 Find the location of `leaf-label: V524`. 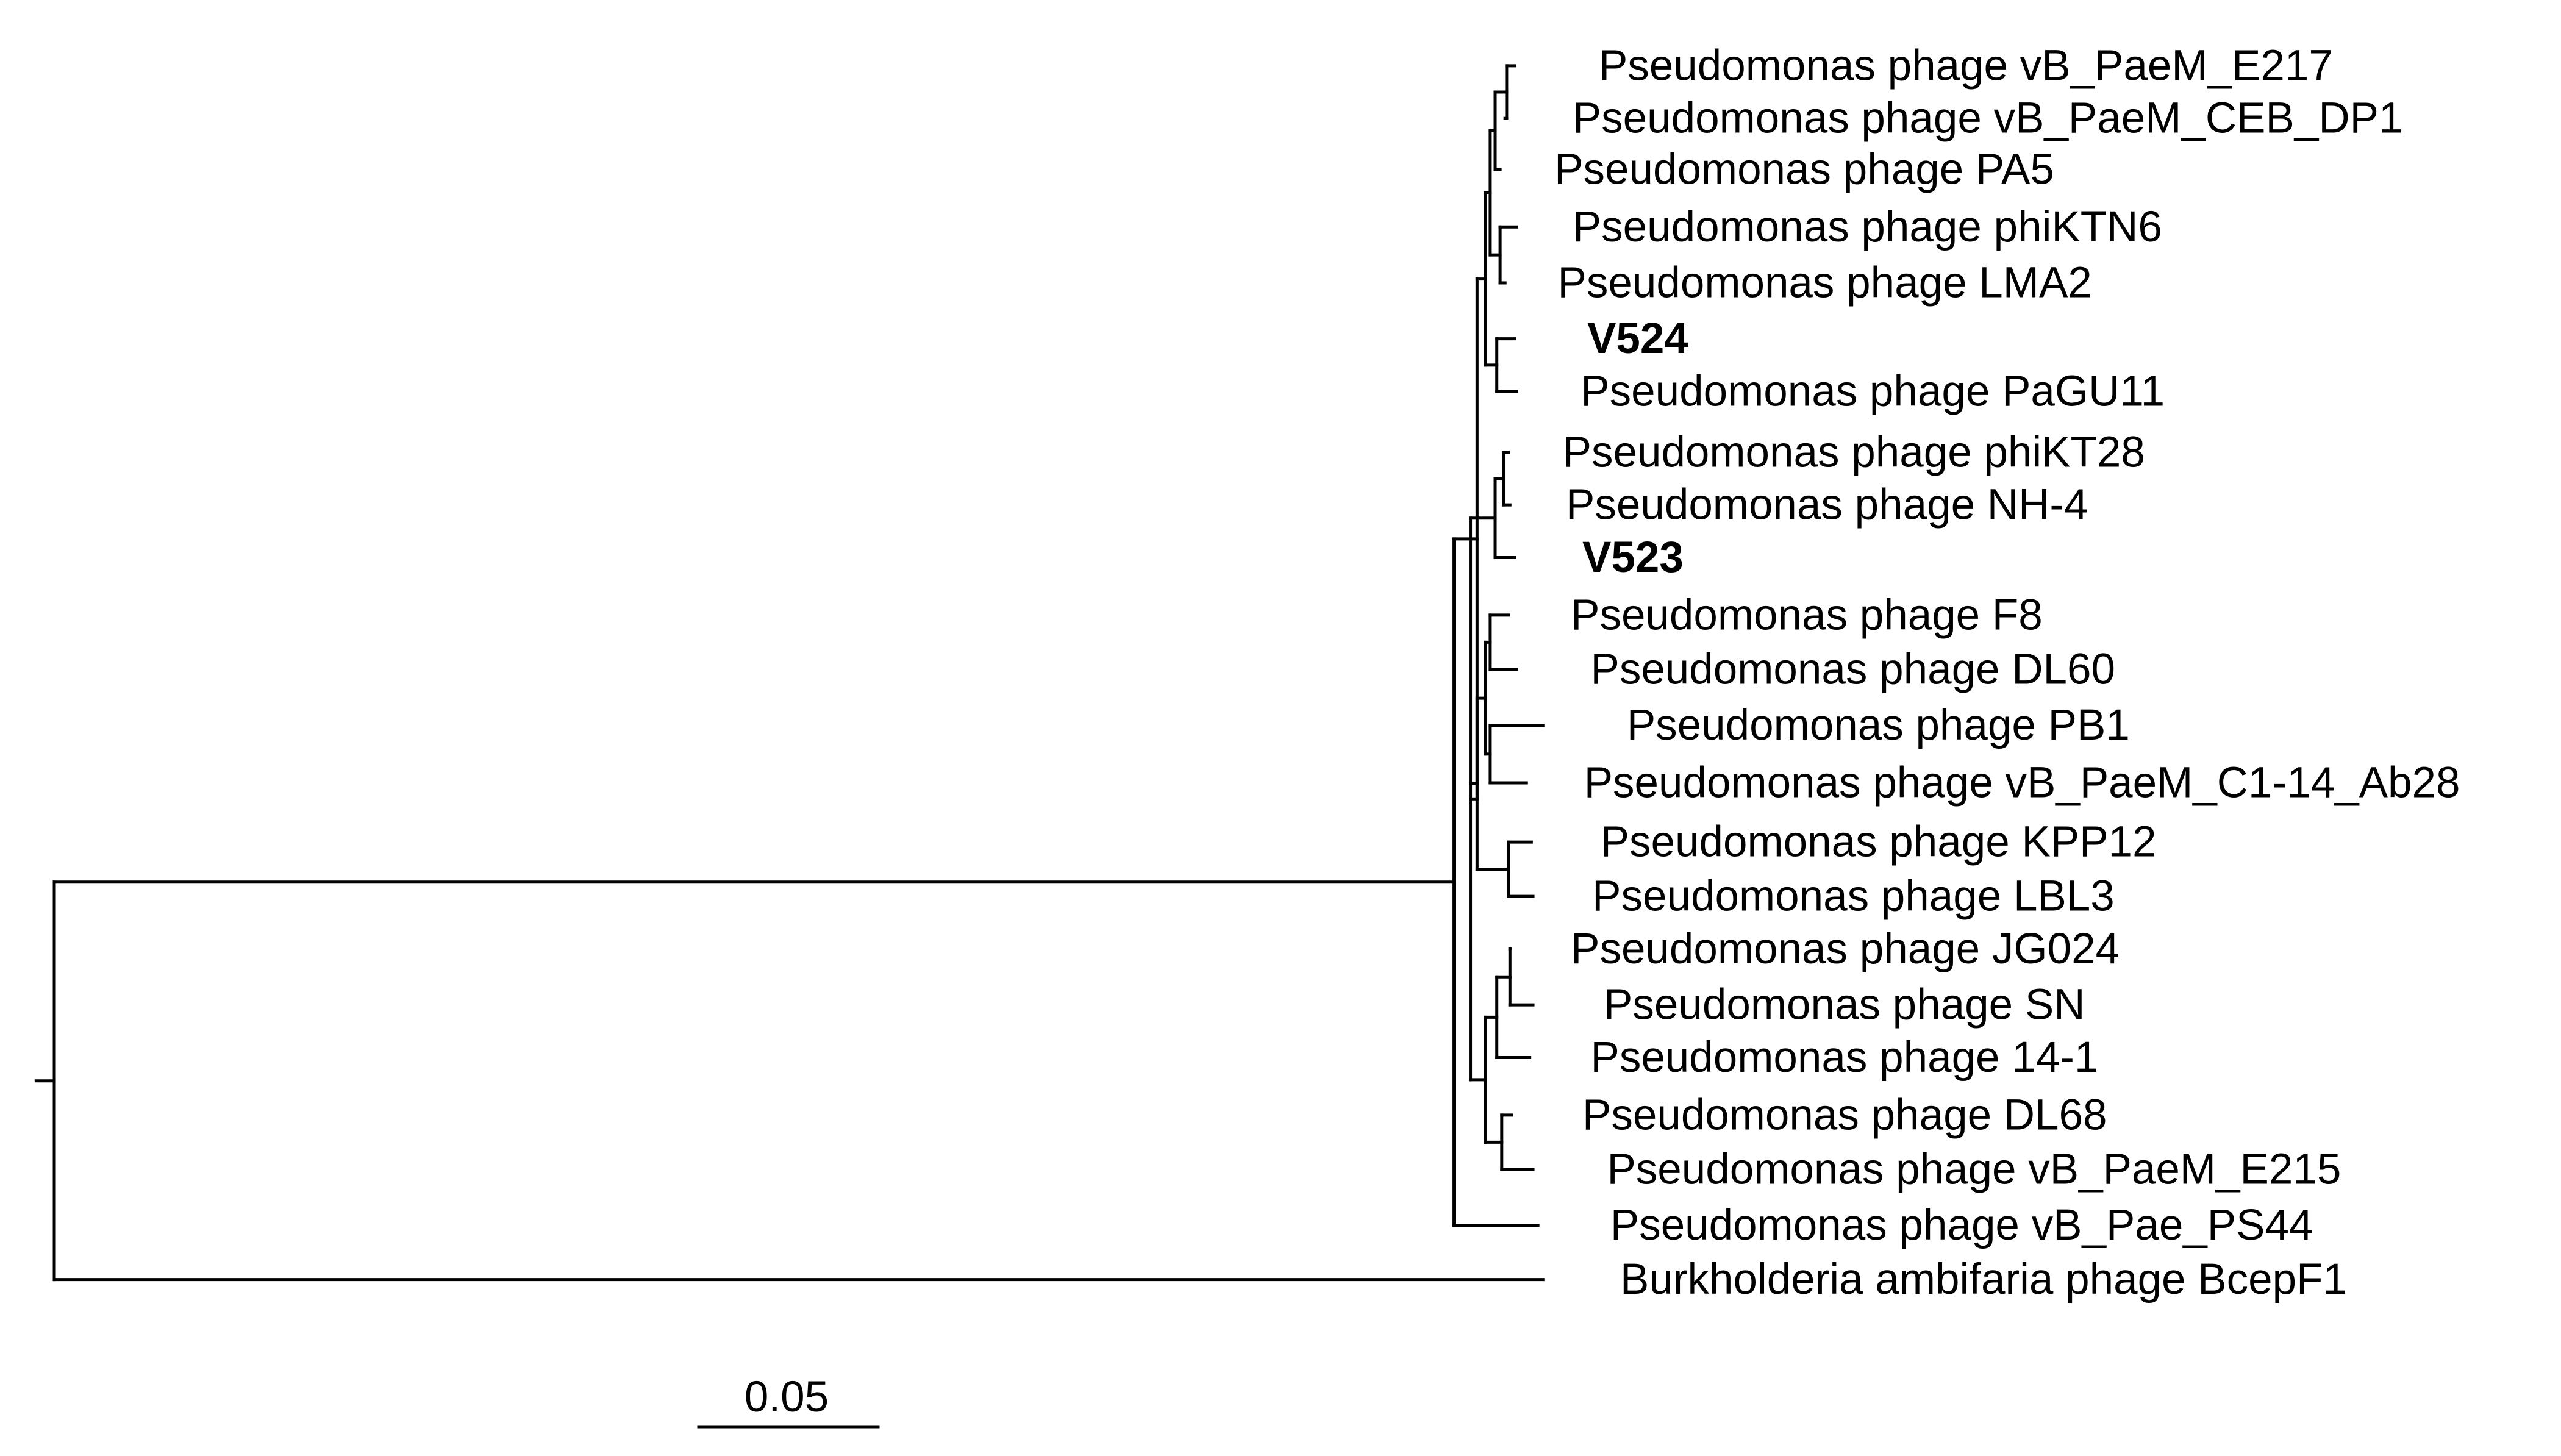

leaf-label: V524 is located at coordinates (1637, 339).